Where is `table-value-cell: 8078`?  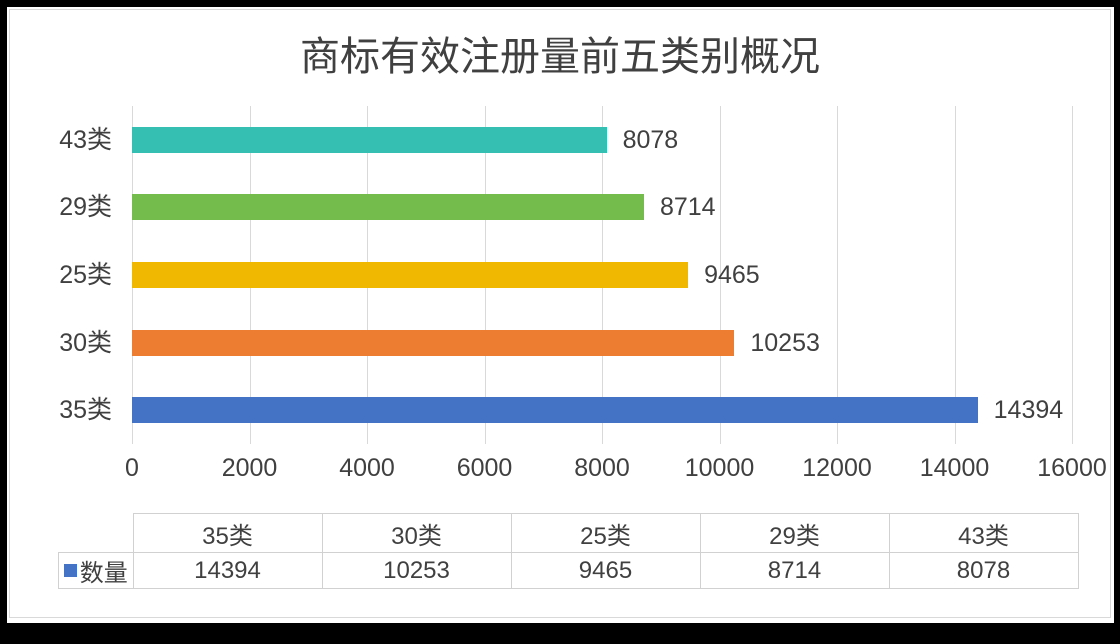
table-value-cell: 8078 is located at coordinates (983, 570).